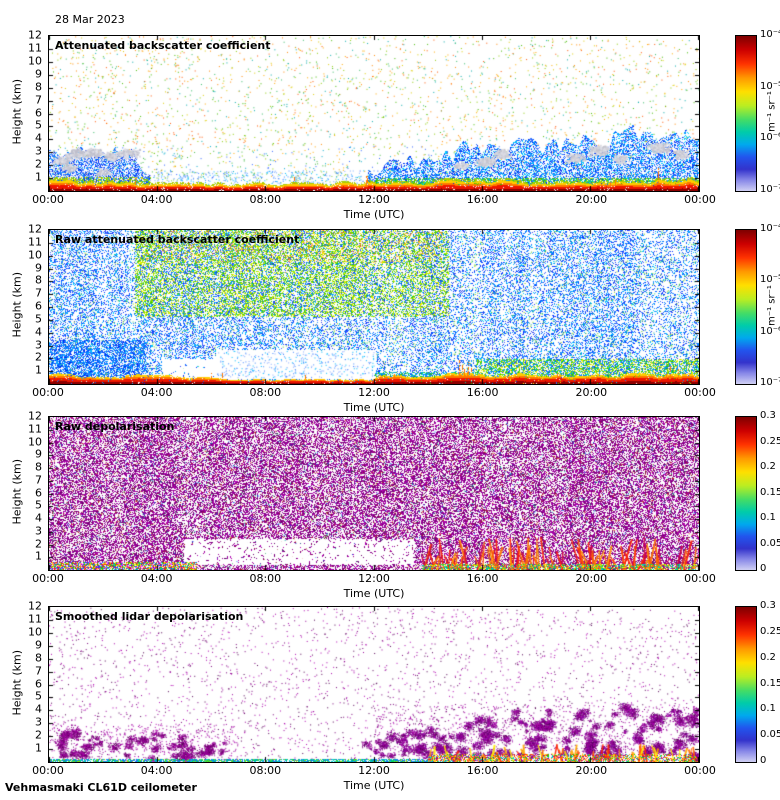 This screenshot has height=800, width=780. I want to click on plot-title: Raw attenuated backscatter coefficient, so click(177, 239).